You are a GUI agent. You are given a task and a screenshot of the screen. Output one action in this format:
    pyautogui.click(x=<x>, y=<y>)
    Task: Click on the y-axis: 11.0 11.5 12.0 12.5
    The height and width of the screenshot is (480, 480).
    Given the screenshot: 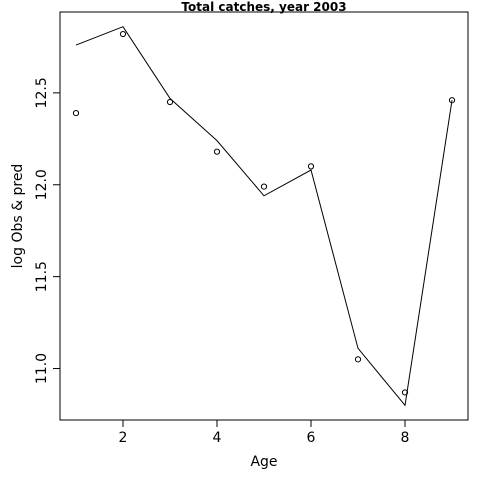 What is the action you would take?
    pyautogui.click(x=47, y=230)
    